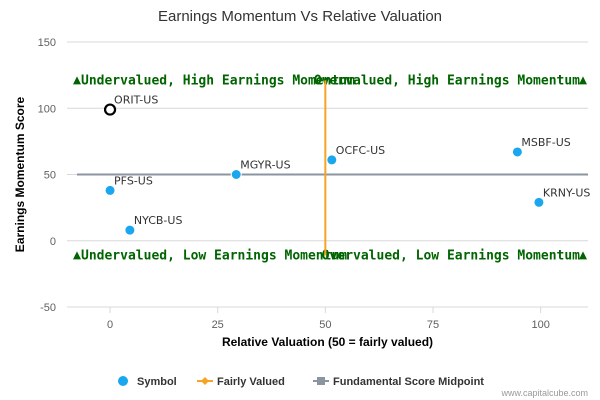 The image size is (600, 400). Describe the element at coordinates (540, 325) in the screenshot. I see `x-tick-label: 100` at that location.